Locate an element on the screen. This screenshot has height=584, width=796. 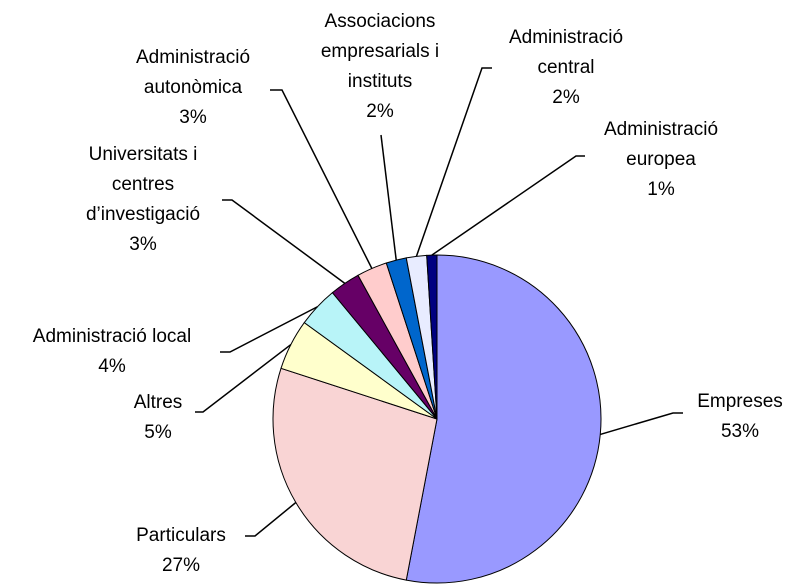
label-line: Empreses is located at coordinates (740, 401).